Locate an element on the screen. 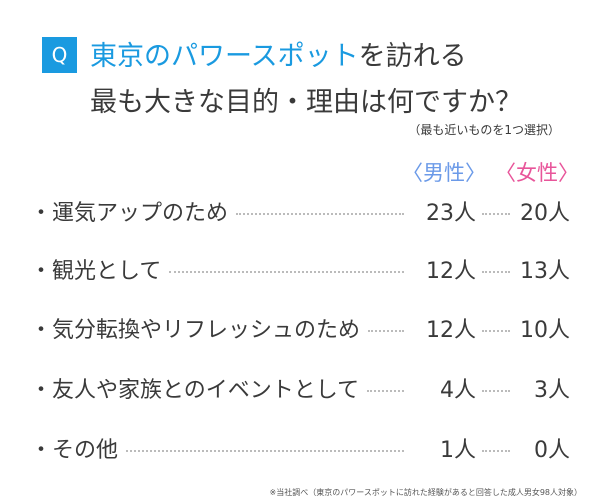  question-title: 東京のパワースポットを訪れる is located at coordinates (278, 53).